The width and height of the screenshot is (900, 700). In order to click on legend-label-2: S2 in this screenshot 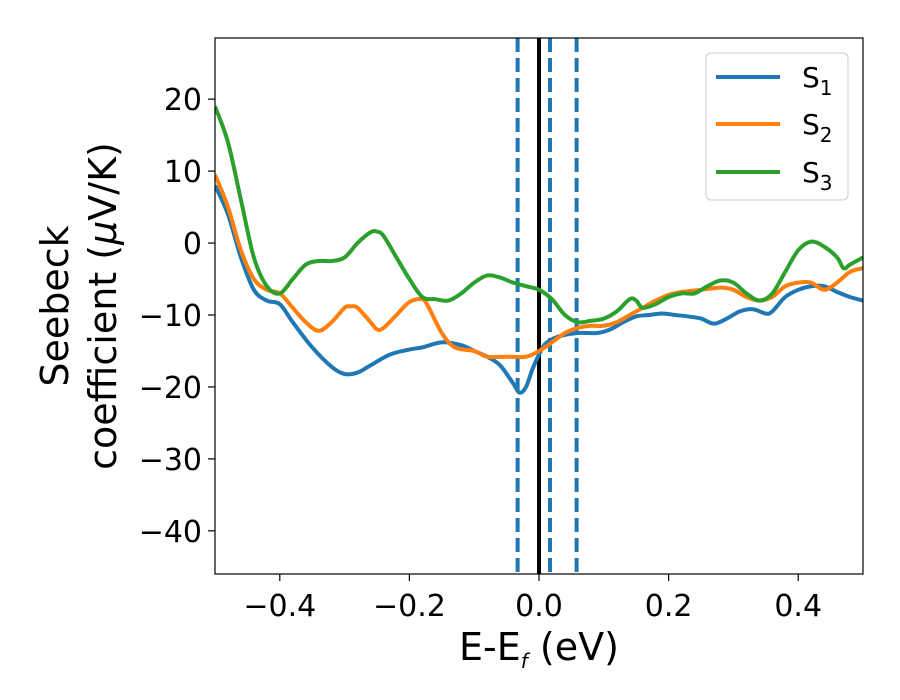, I will do `click(817, 127)`.